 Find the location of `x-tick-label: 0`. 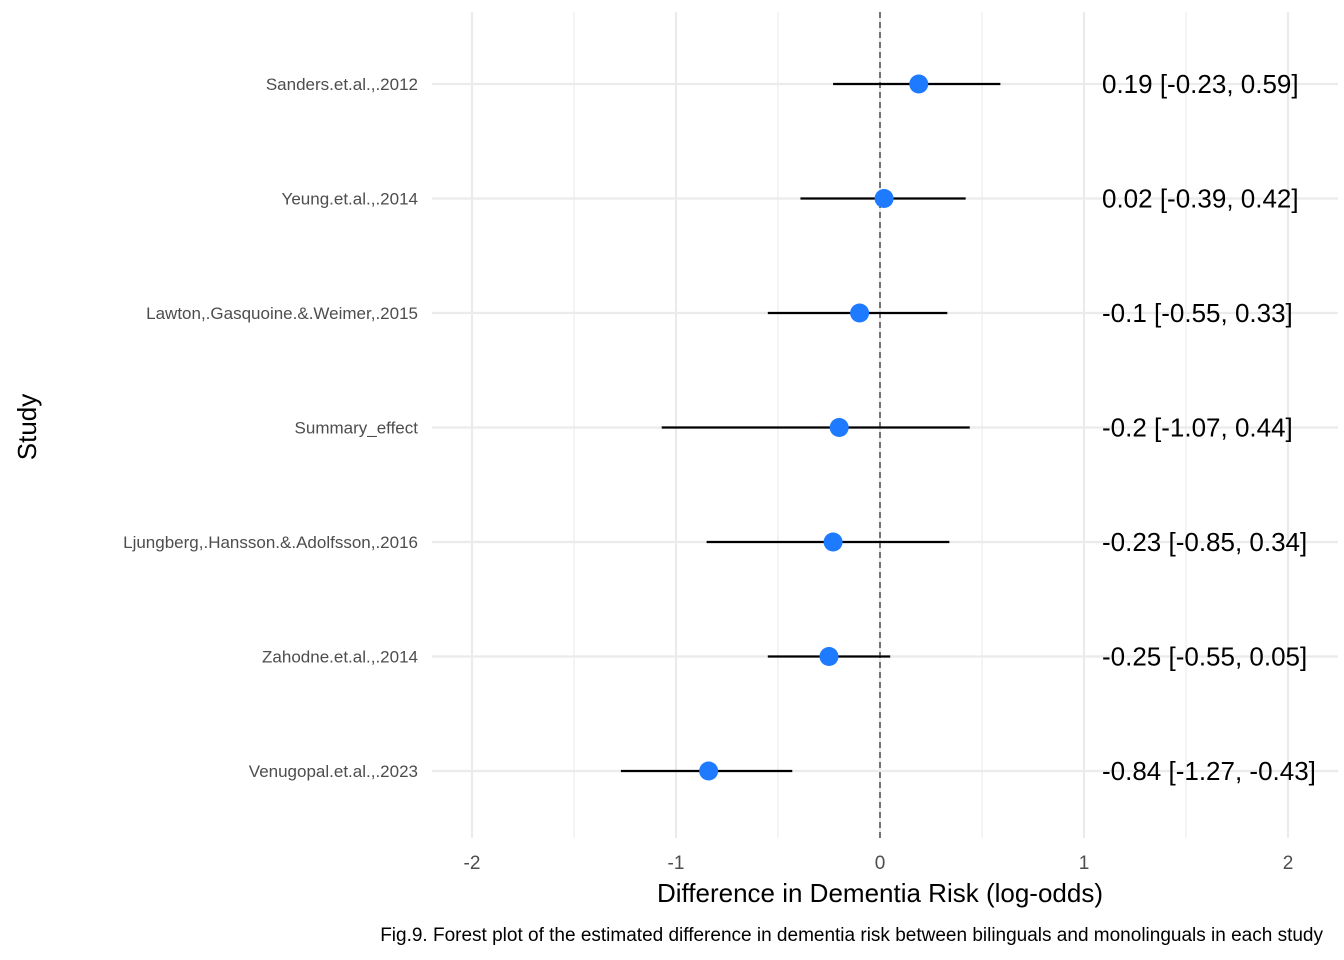

x-tick-label: 0 is located at coordinates (880, 863).